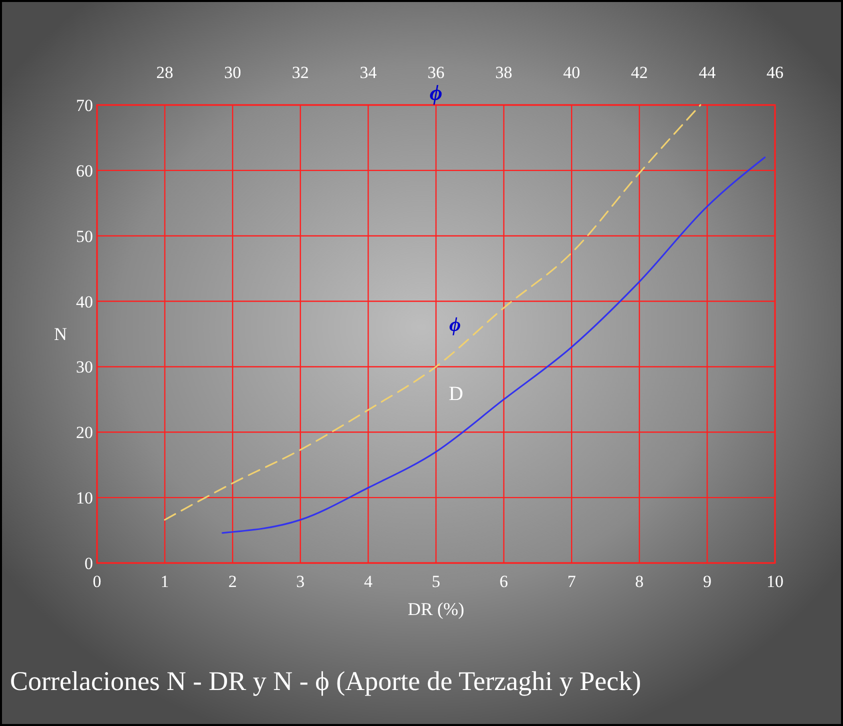  I want to click on x-axis-title: DR (%), so click(436, 609).